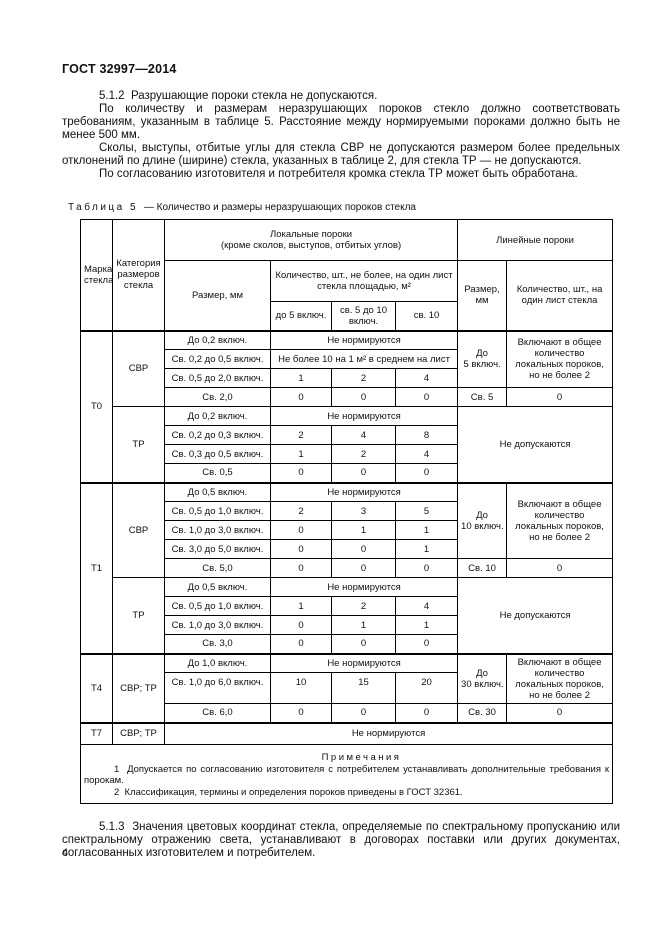 Image resolution: width=661 pixels, height=936 pixels. I want to click on linear-count-cell: 0, so click(560, 397).